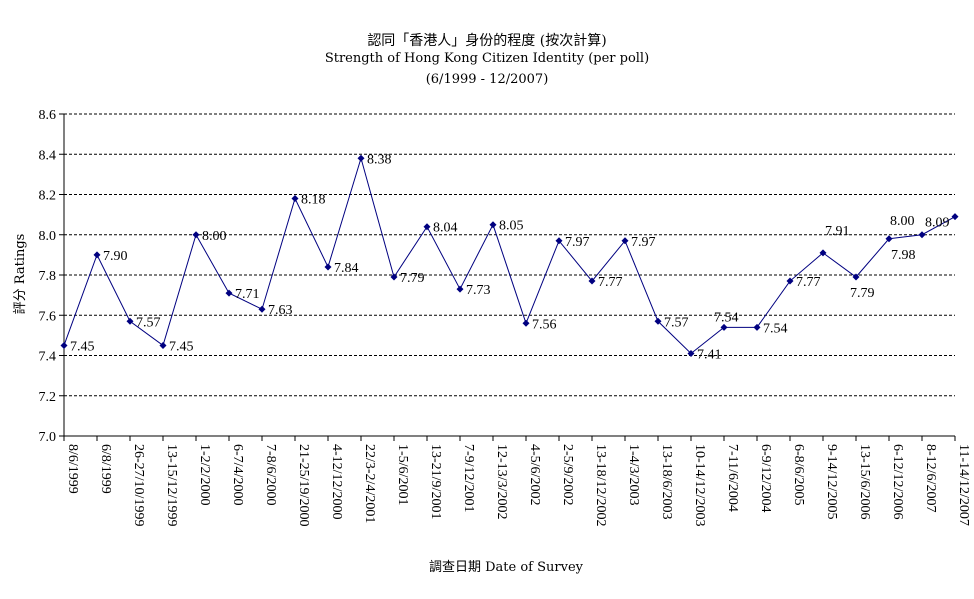 The width and height of the screenshot is (974, 599). Describe the element at coordinates (666, 481) in the screenshot. I see `x-tick-label: 13-18/6/2003` at that location.